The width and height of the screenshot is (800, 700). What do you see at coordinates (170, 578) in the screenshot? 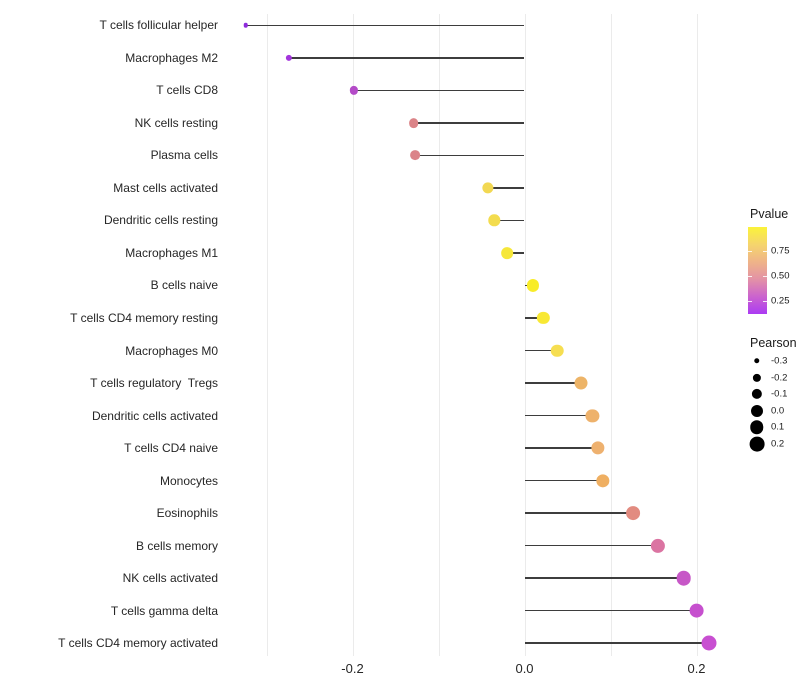
I see `y-axis-label: NK cells activated` at bounding box center [170, 578].